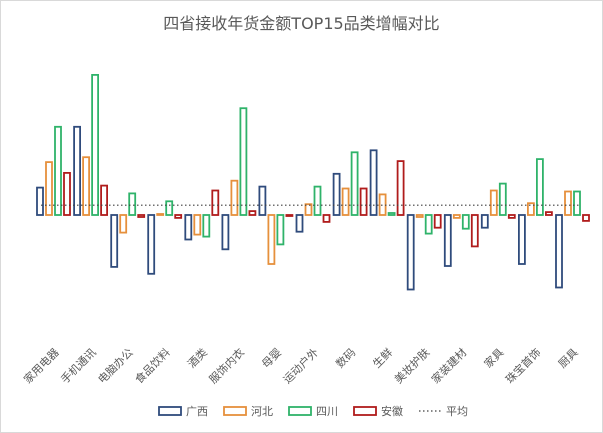  What do you see at coordinates (114, 241) in the screenshot?
I see `bar-广西-电脑办公` at bounding box center [114, 241].